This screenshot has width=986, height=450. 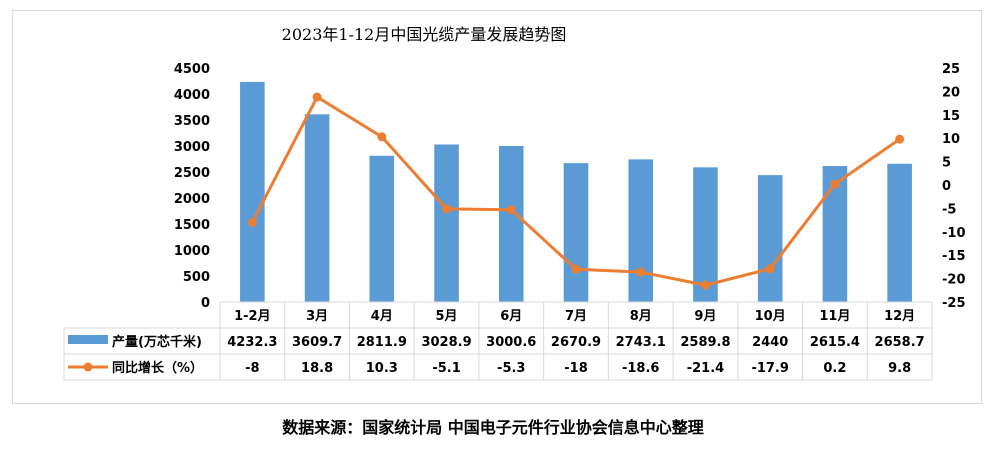 What do you see at coordinates (192, 199) in the screenshot?
I see `y-left-tick-label: 2000` at bounding box center [192, 199].